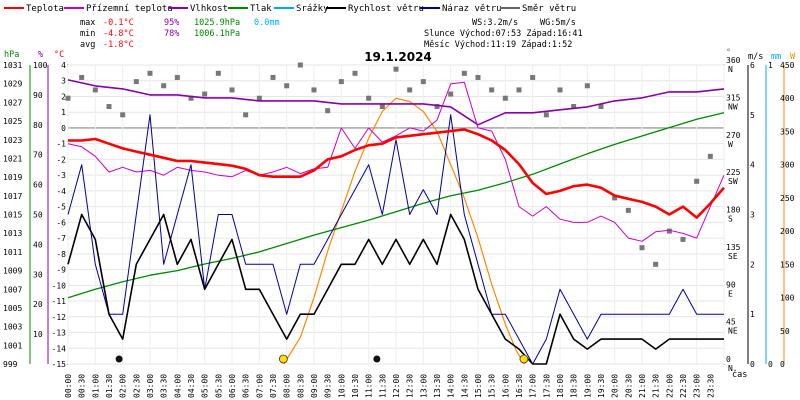 The image size is (800, 400). What do you see at coordinates (396, 386) in the screenshot?
I see `tick-label-time: 12:00` at bounding box center [396, 386].